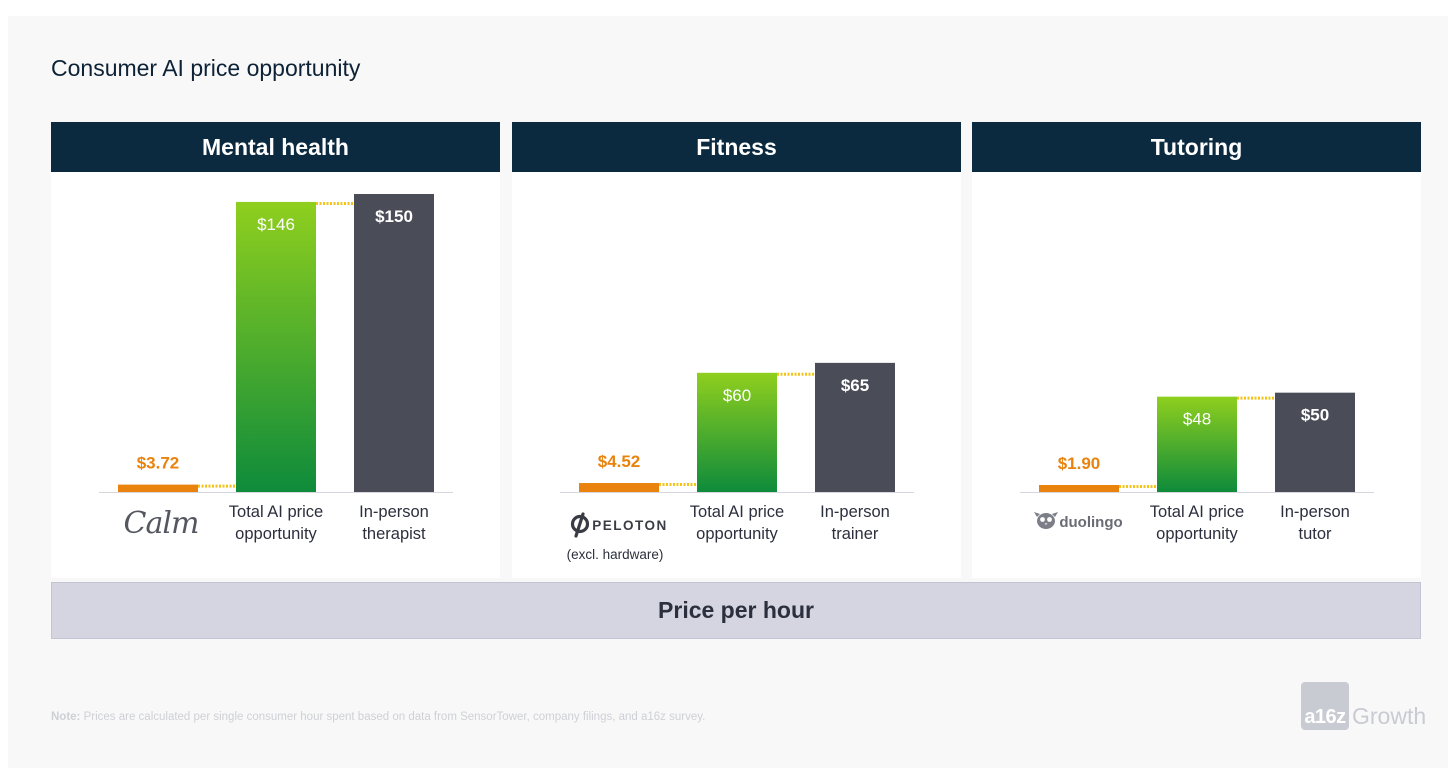 Image resolution: width=1456 pixels, height=775 pixels. What do you see at coordinates (1090, 522) in the screenshot?
I see `duolingo-logo-text: duolingo` at bounding box center [1090, 522].